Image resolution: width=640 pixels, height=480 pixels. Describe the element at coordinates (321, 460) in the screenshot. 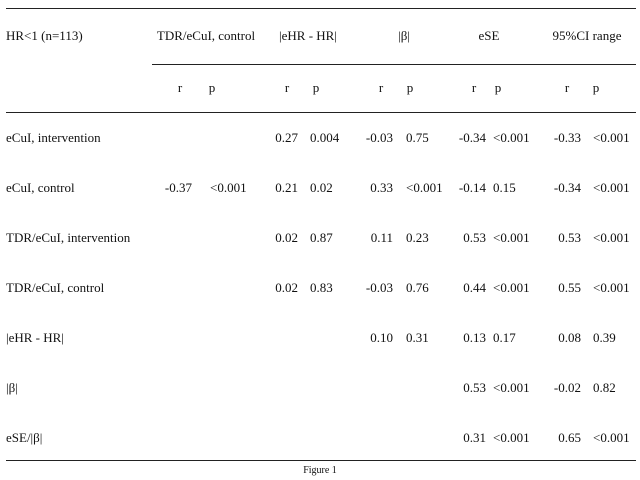

I see `table-bottom-rule` at that location.